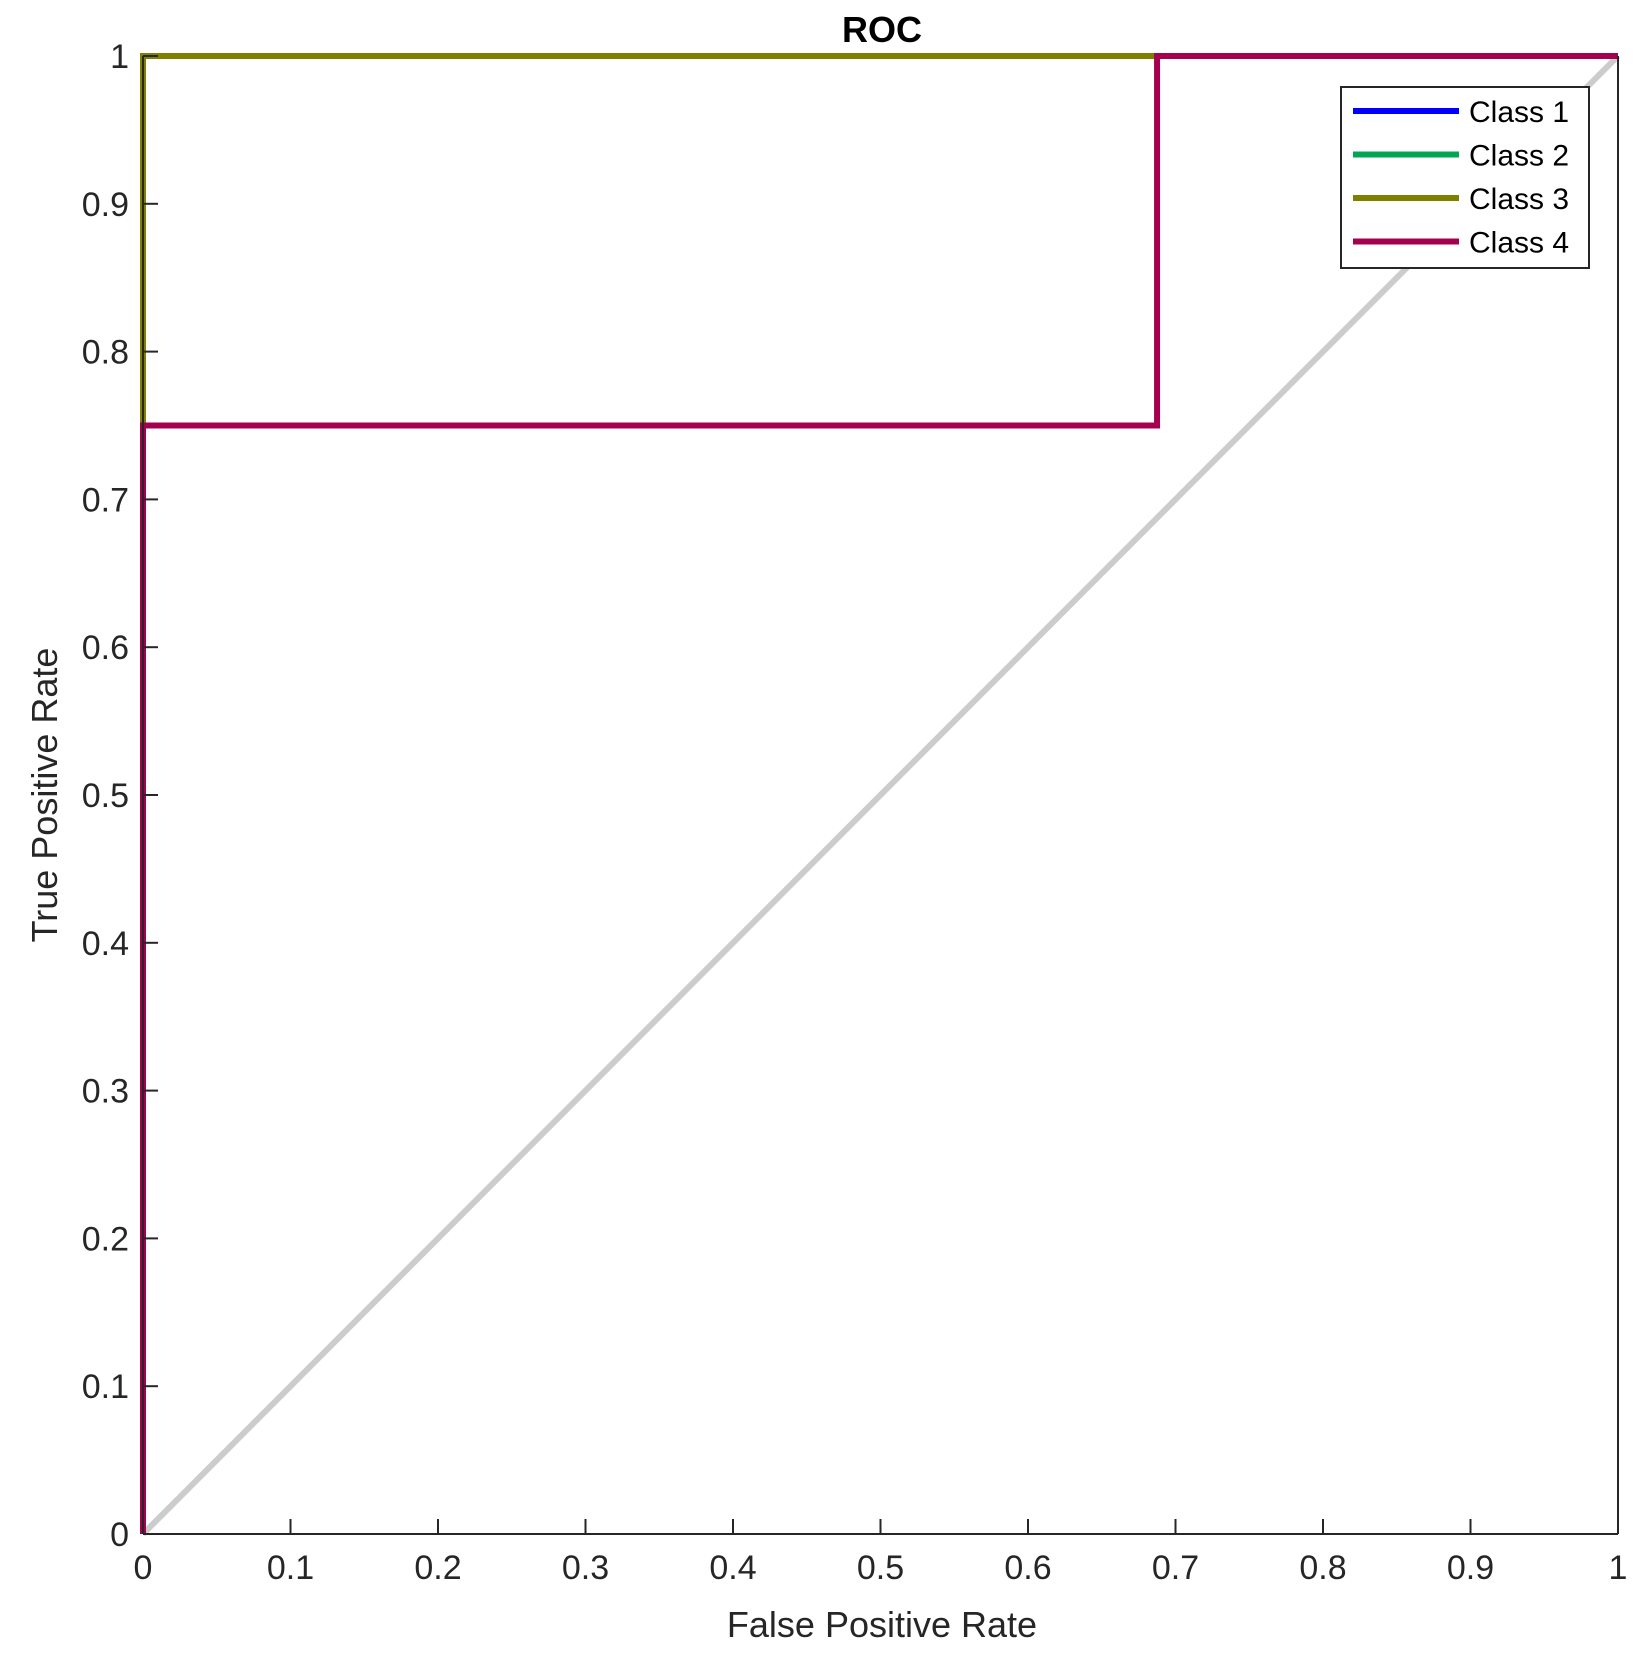 The height and width of the screenshot is (1656, 1648). I want to click on y-tick-label: 0.4, so click(105, 944).